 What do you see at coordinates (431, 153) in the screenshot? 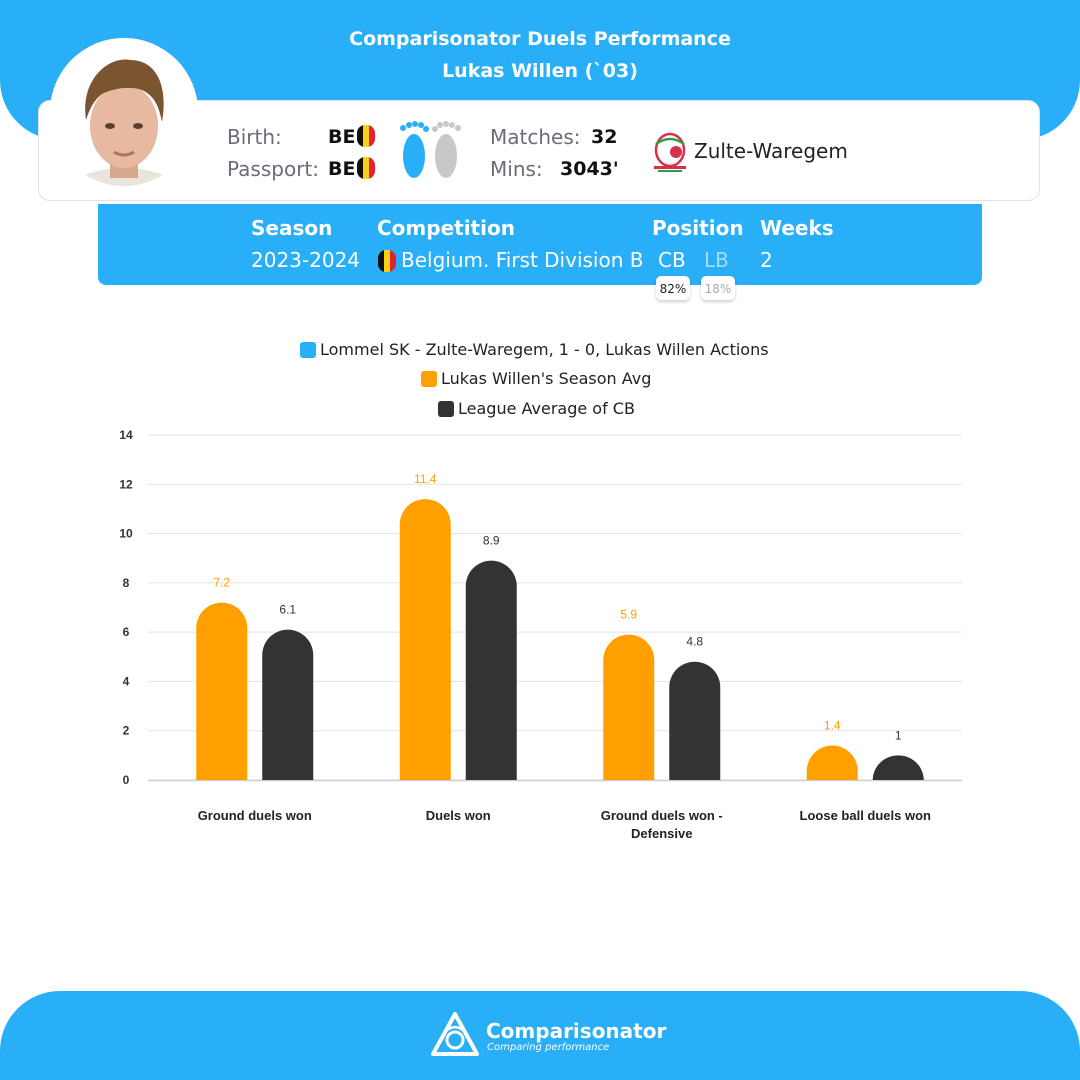
I see `footedness-icon` at bounding box center [431, 153].